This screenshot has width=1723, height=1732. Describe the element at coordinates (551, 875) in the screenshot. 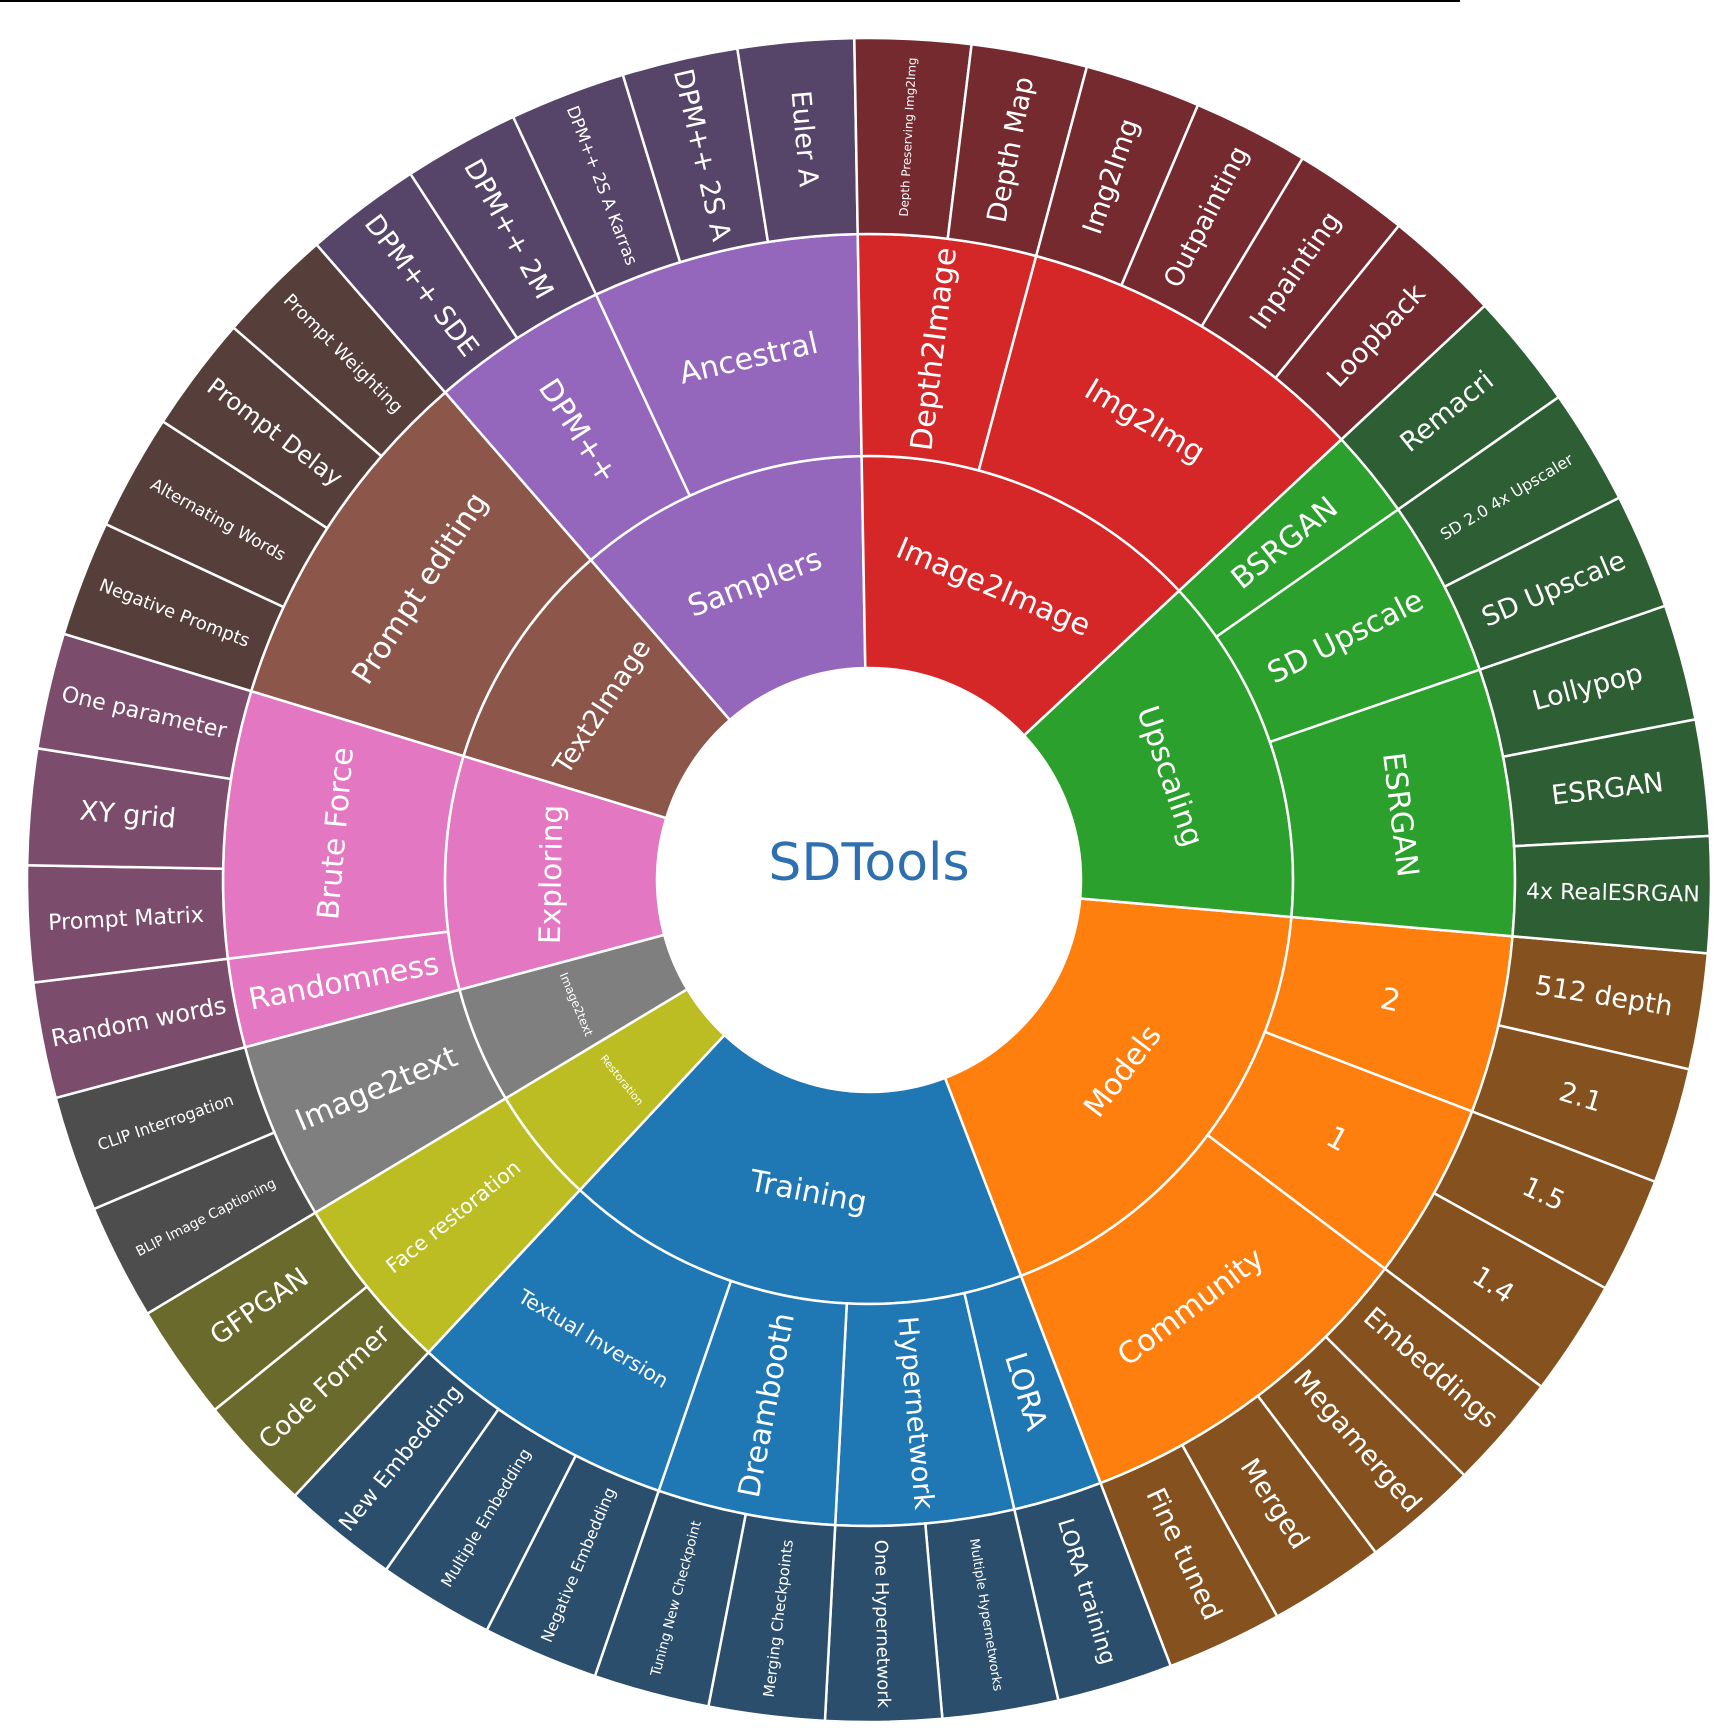

I see `label-exploring-ring1: Exploring` at that location.